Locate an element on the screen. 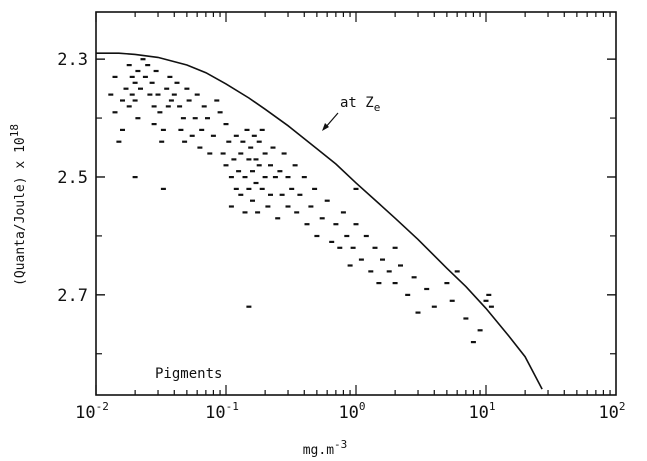 The image size is (647, 461). x-tick-labels: 10⁻² 10⁻¹ 10⁰ 10¹ 10² is located at coordinates (350, 411).